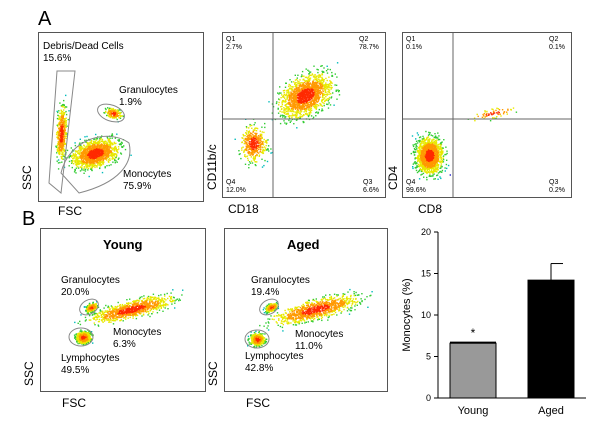 This screenshot has height=432, width=596. What do you see at coordinates (95, 164) in the screenshot?
I see `monocyte-gate` at bounding box center [95, 164].